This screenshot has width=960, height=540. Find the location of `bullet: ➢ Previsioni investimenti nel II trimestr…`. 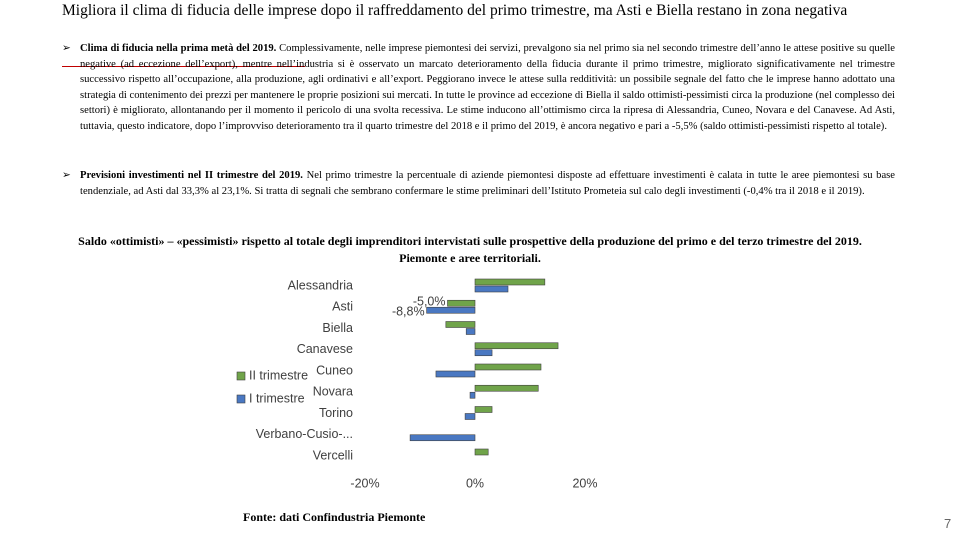

bullet: ➢ Previsioni investimenti nel II trimestr… is located at coordinates (478, 183).